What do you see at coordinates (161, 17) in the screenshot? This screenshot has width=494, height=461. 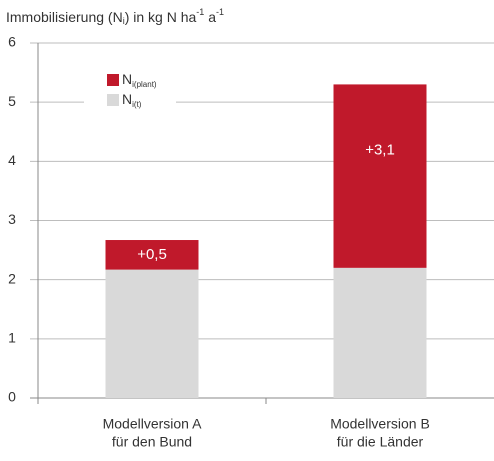 I see `title-part: ) in kg N ha` at bounding box center [161, 17].